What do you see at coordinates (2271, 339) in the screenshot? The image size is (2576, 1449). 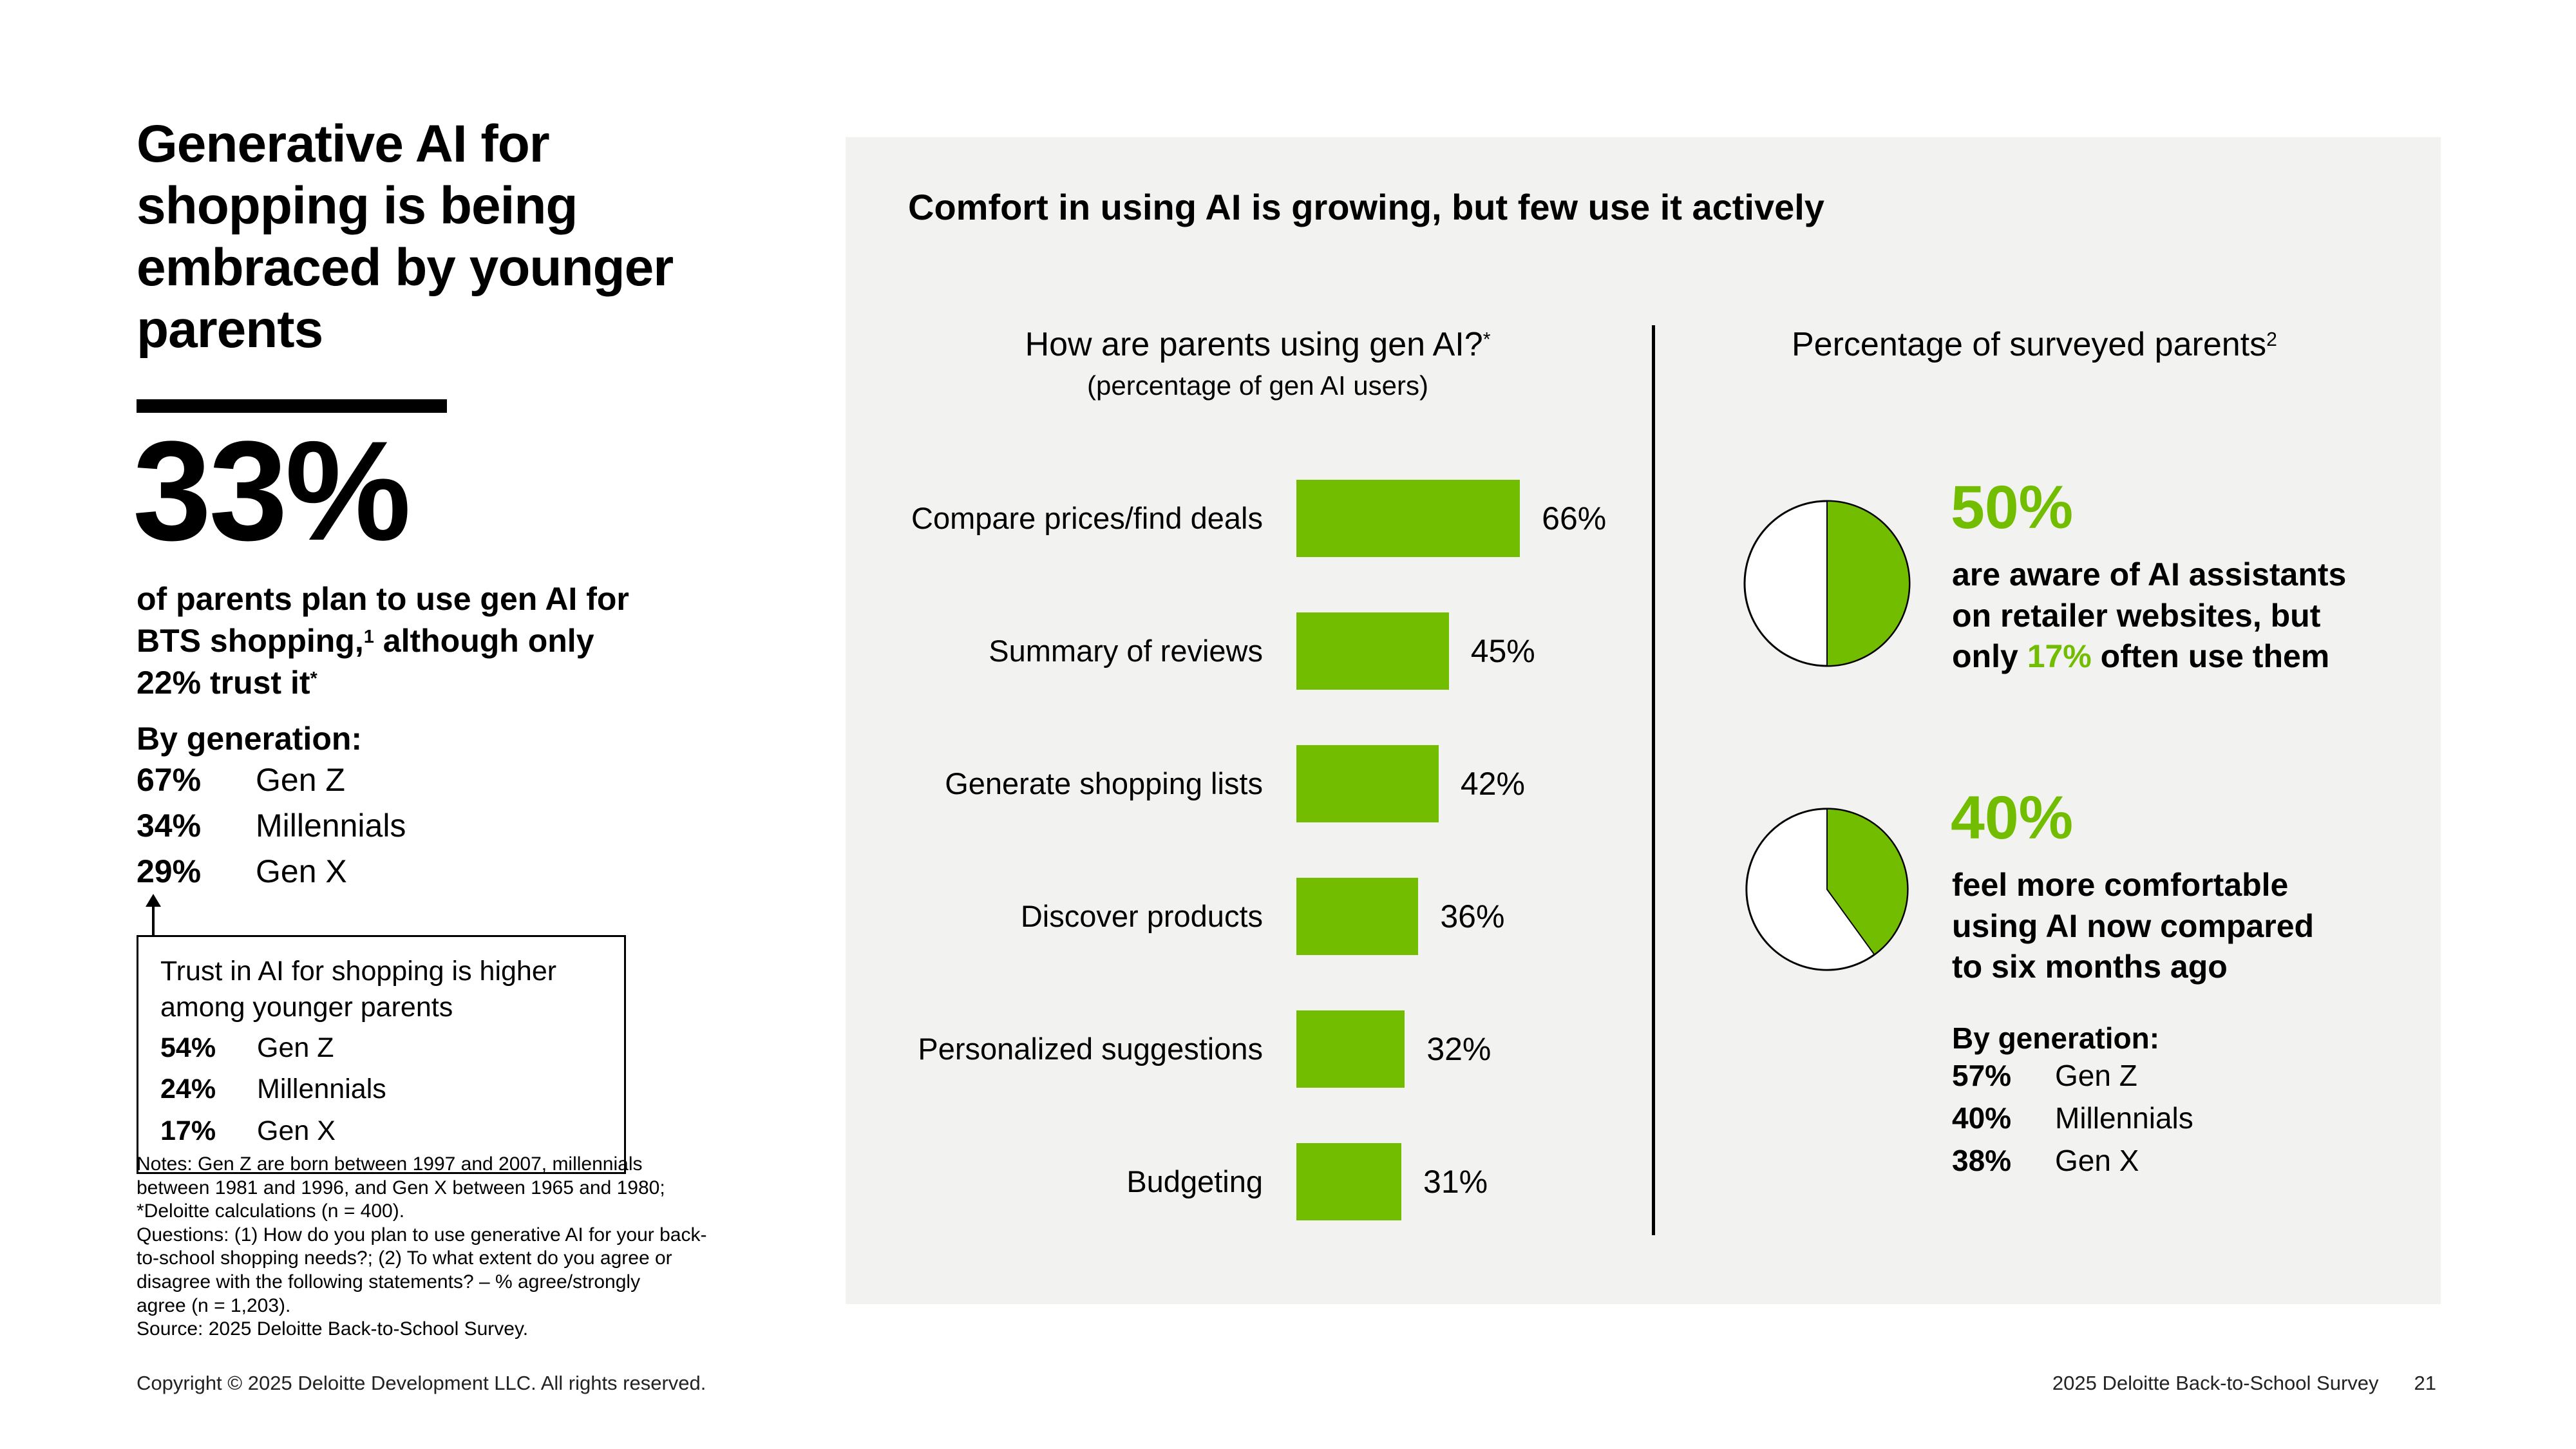 I see `pie-title-superscript: 2` at bounding box center [2271, 339].